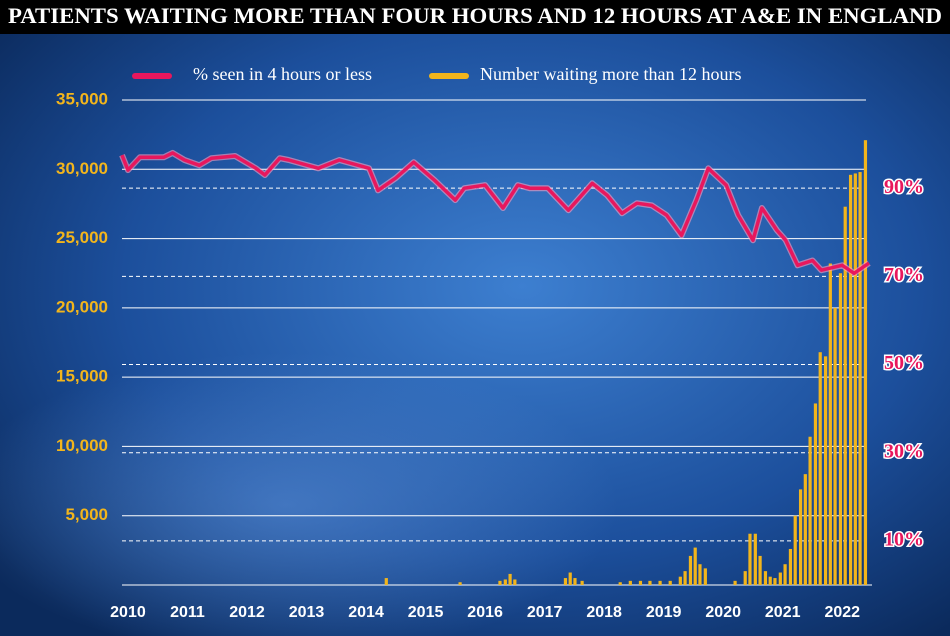 The image size is (950, 636). I want to click on x-tick-label: 2017, so click(545, 612).